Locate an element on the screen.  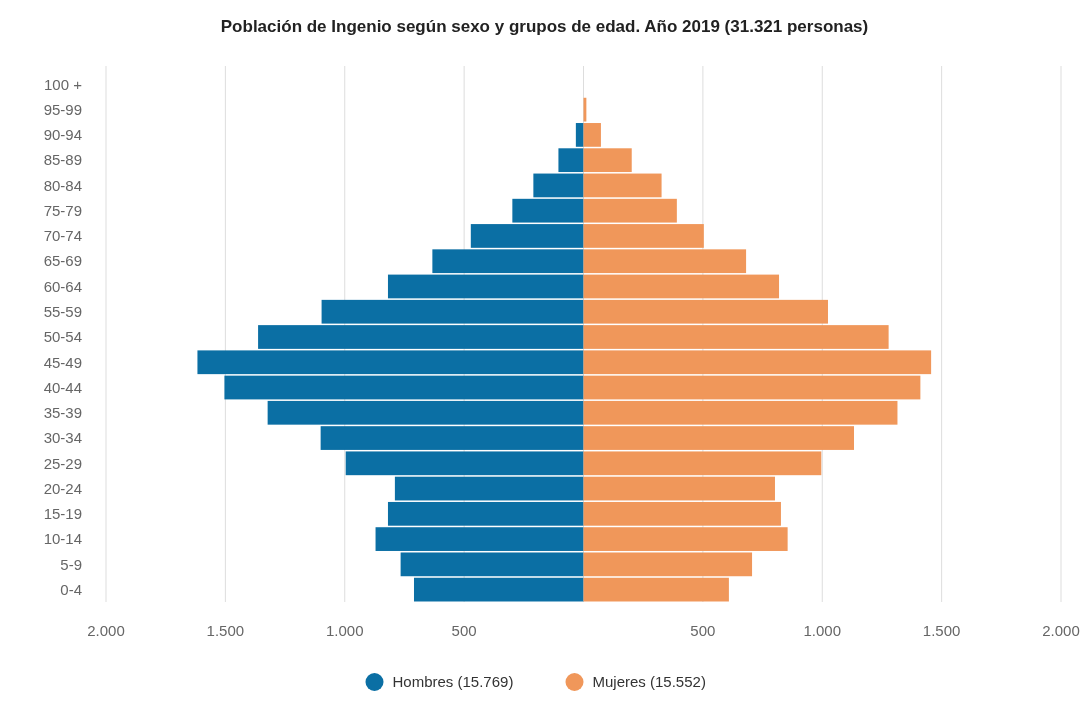
chart-title: Población de Ingenio según sexo y grupos de edad. Año 2019 (31.321 personas) is located at coordinates (544, 26).